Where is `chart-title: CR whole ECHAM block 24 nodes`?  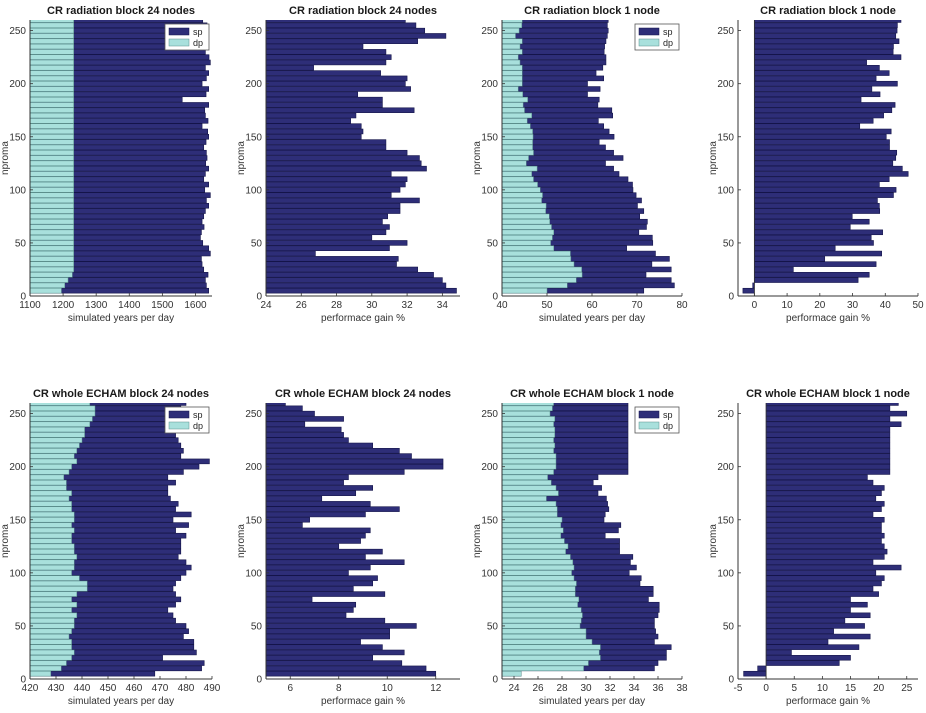
chart-title: CR whole ECHAM block 24 nodes is located at coordinates (121, 394).